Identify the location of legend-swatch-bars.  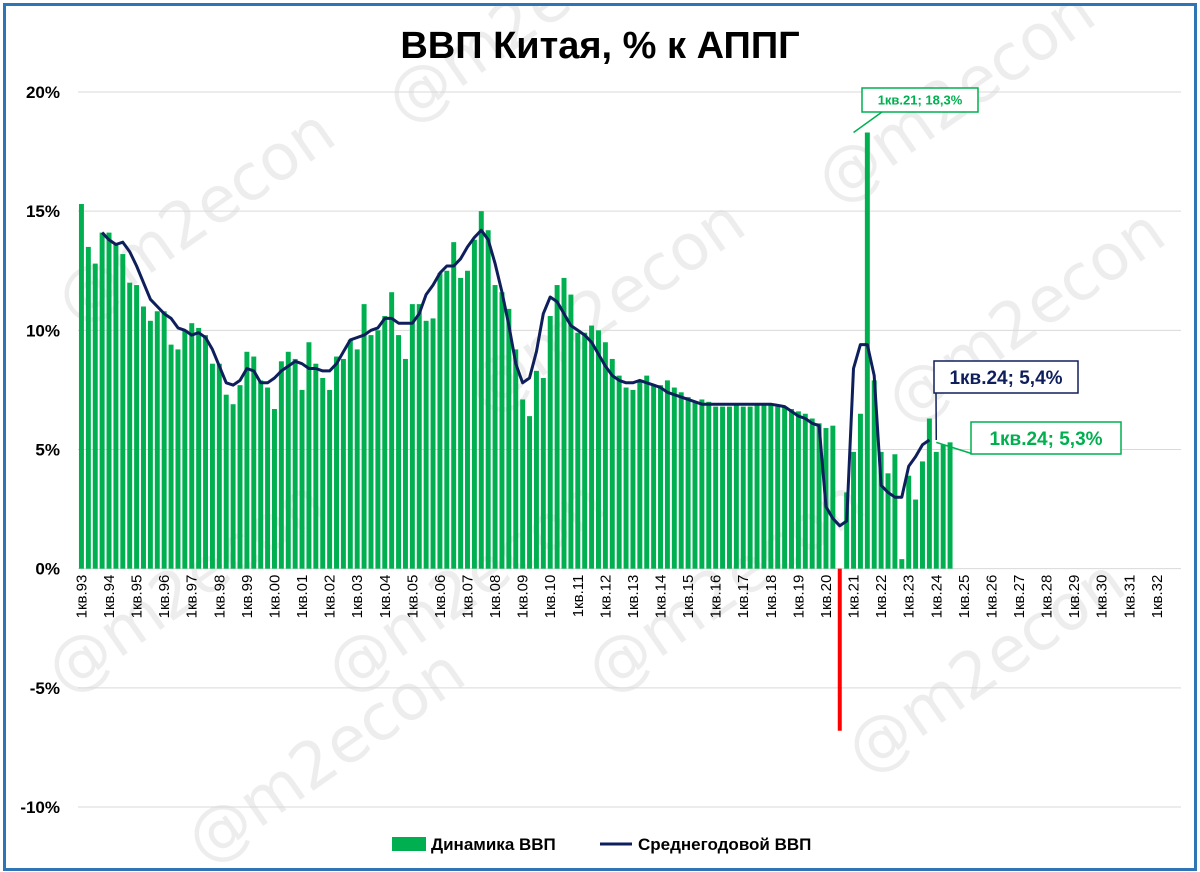
(409, 844).